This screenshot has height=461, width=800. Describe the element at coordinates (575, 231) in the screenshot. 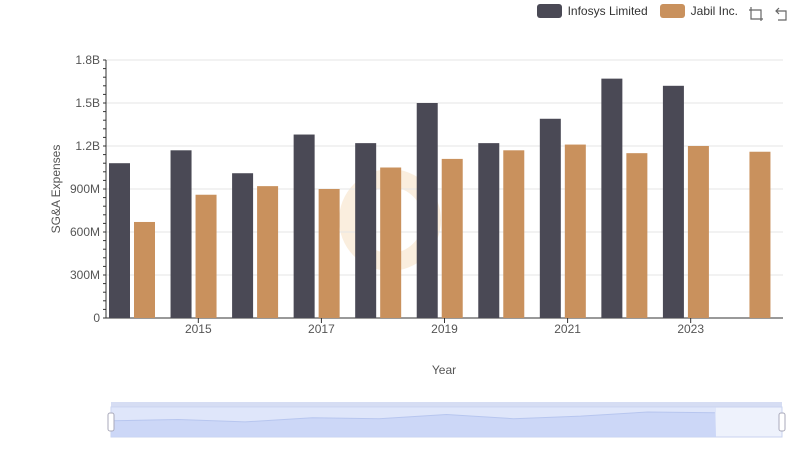

I see `bar-jabil-2021` at that location.